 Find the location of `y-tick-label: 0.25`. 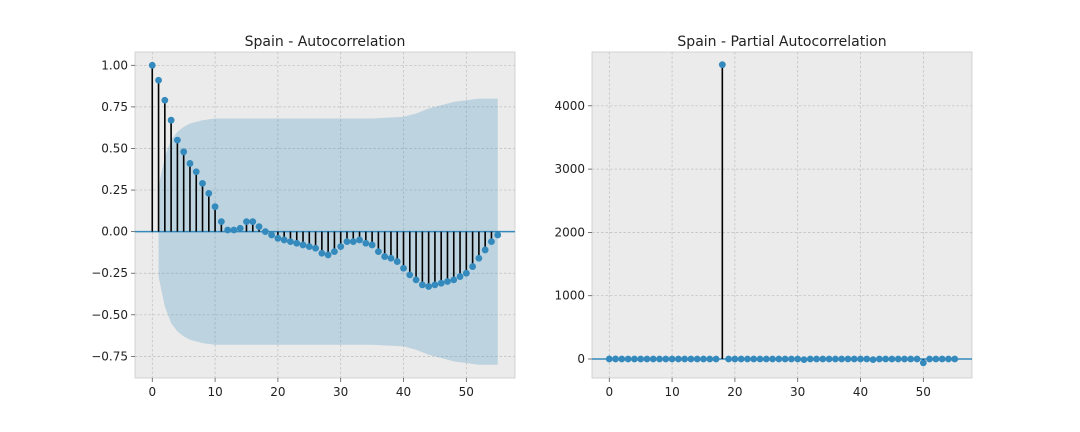

y-tick-label: 0.25 is located at coordinates (114, 190).